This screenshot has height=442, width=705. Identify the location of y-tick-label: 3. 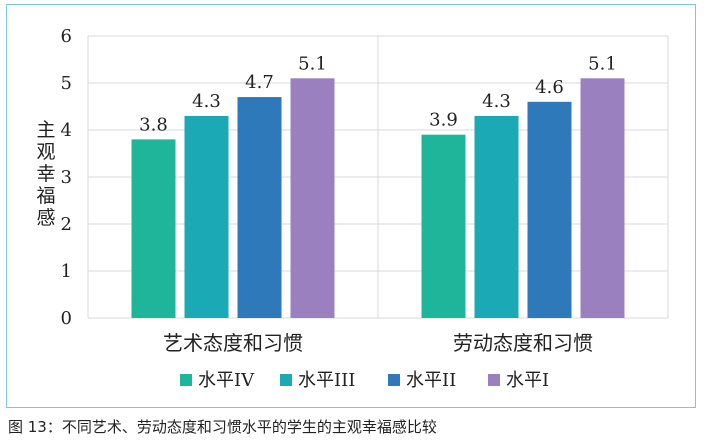
(66, 177).